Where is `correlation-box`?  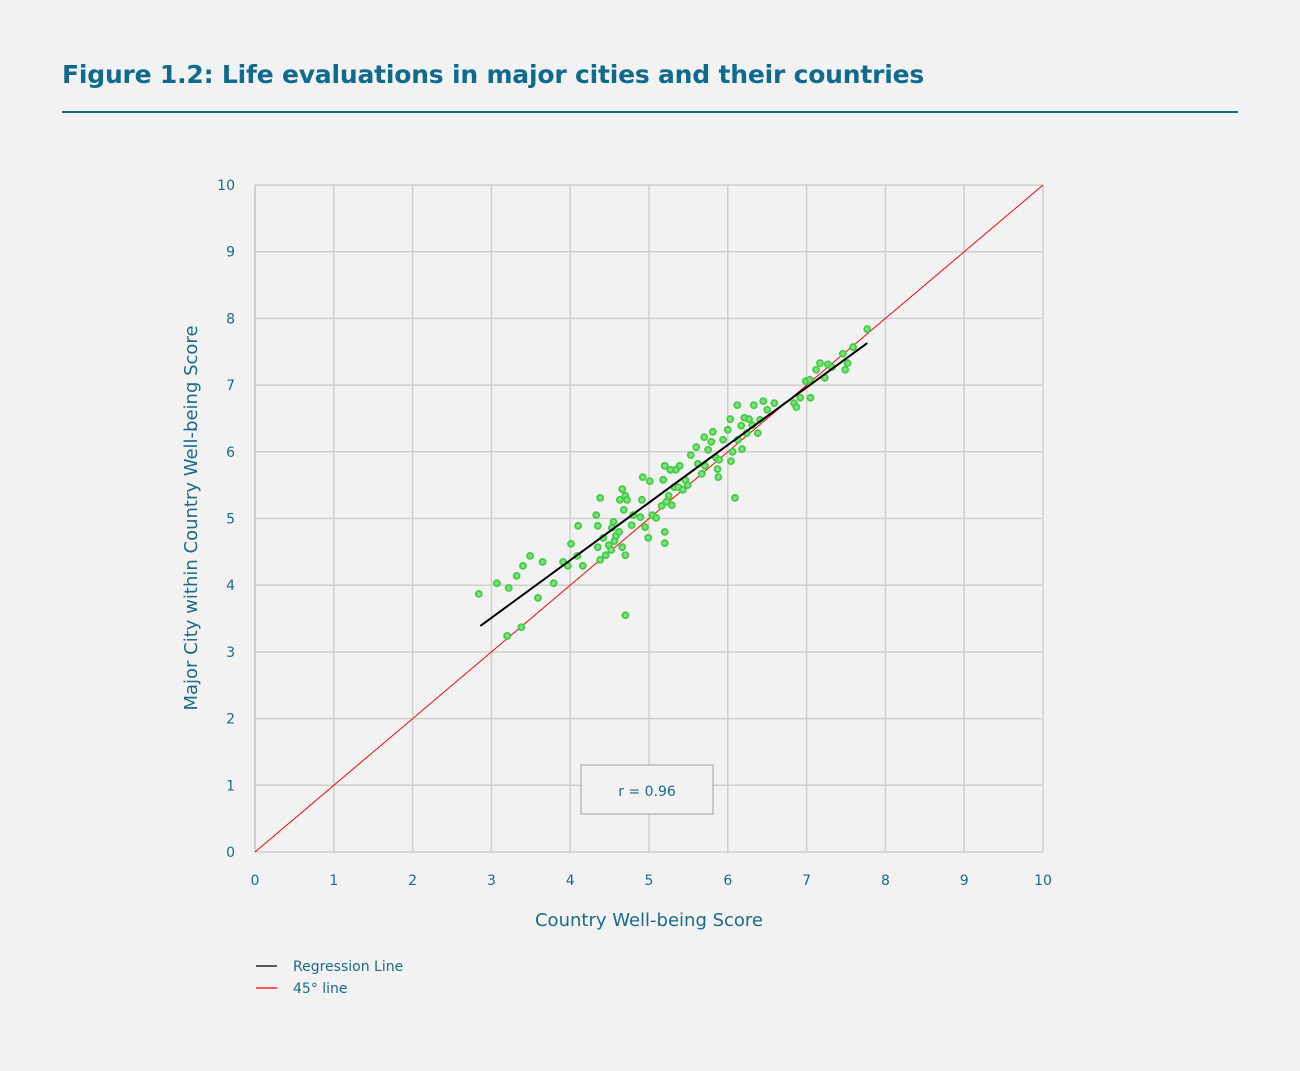
correlation-box is located at coordinates (647, 789).